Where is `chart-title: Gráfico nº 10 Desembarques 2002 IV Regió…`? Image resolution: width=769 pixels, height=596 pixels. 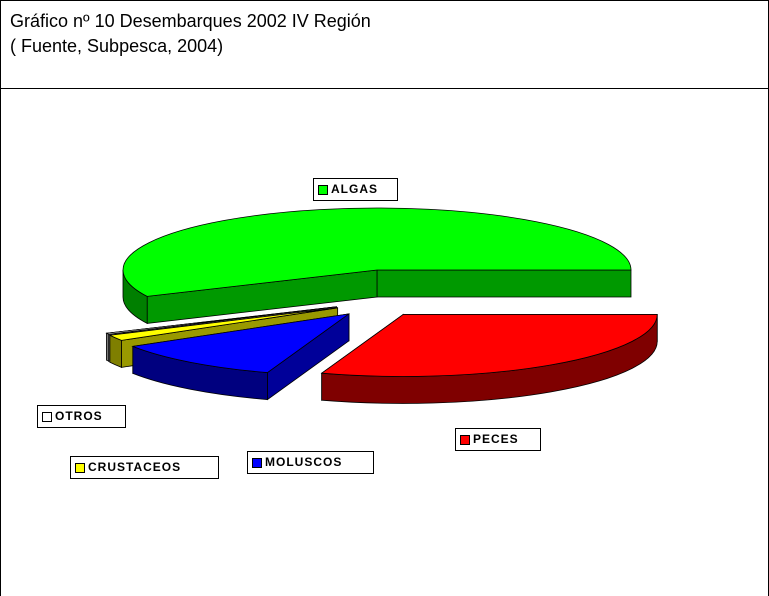 chart-title: Gráfico nº 10 Desembarques 2002 IV Regió… is located at coordinates (190, 21).